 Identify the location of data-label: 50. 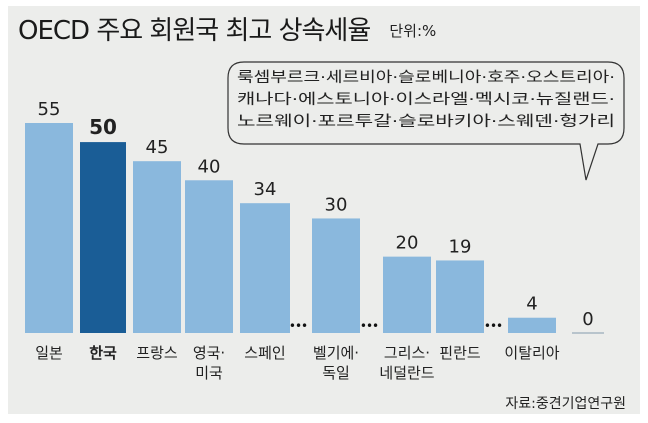
(103, 127).